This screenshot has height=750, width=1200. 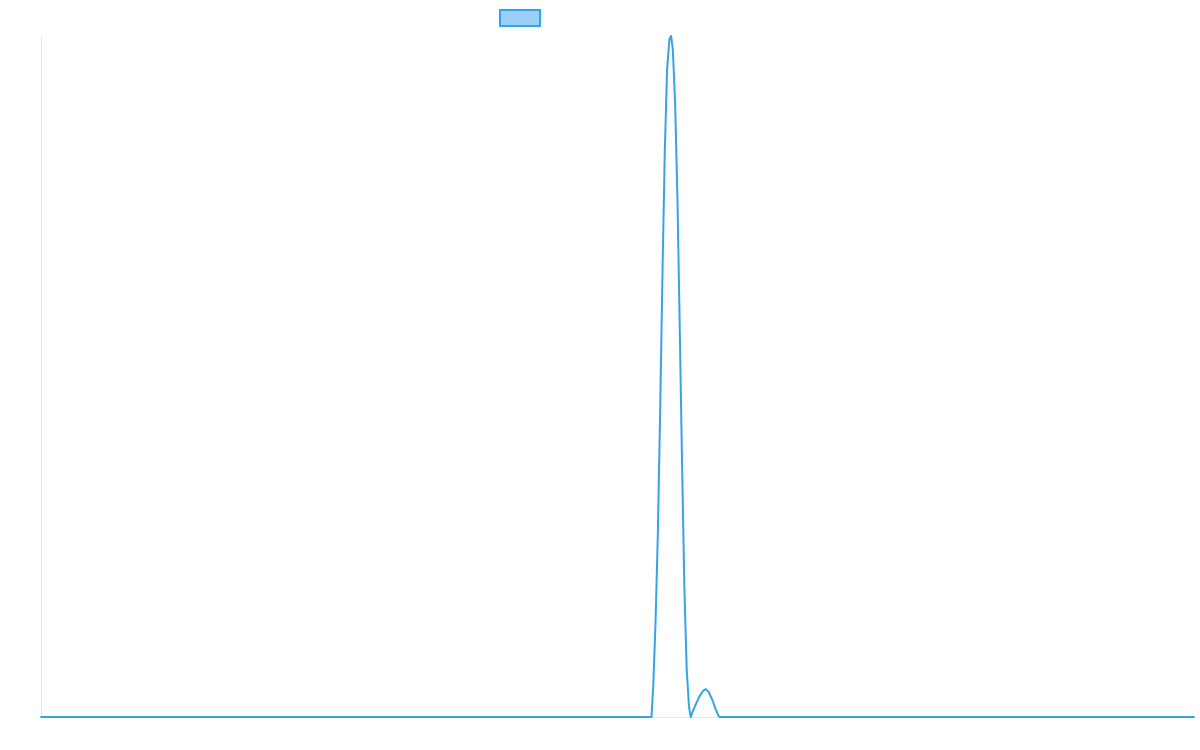 I want to click on legend-swatch, so click(x=520, y=18).